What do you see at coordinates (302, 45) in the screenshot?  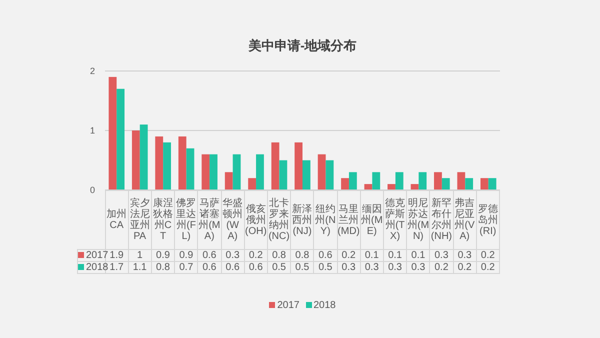 I see `chart-title: 美中申请-地域分布` at bounding box center [302, 45].